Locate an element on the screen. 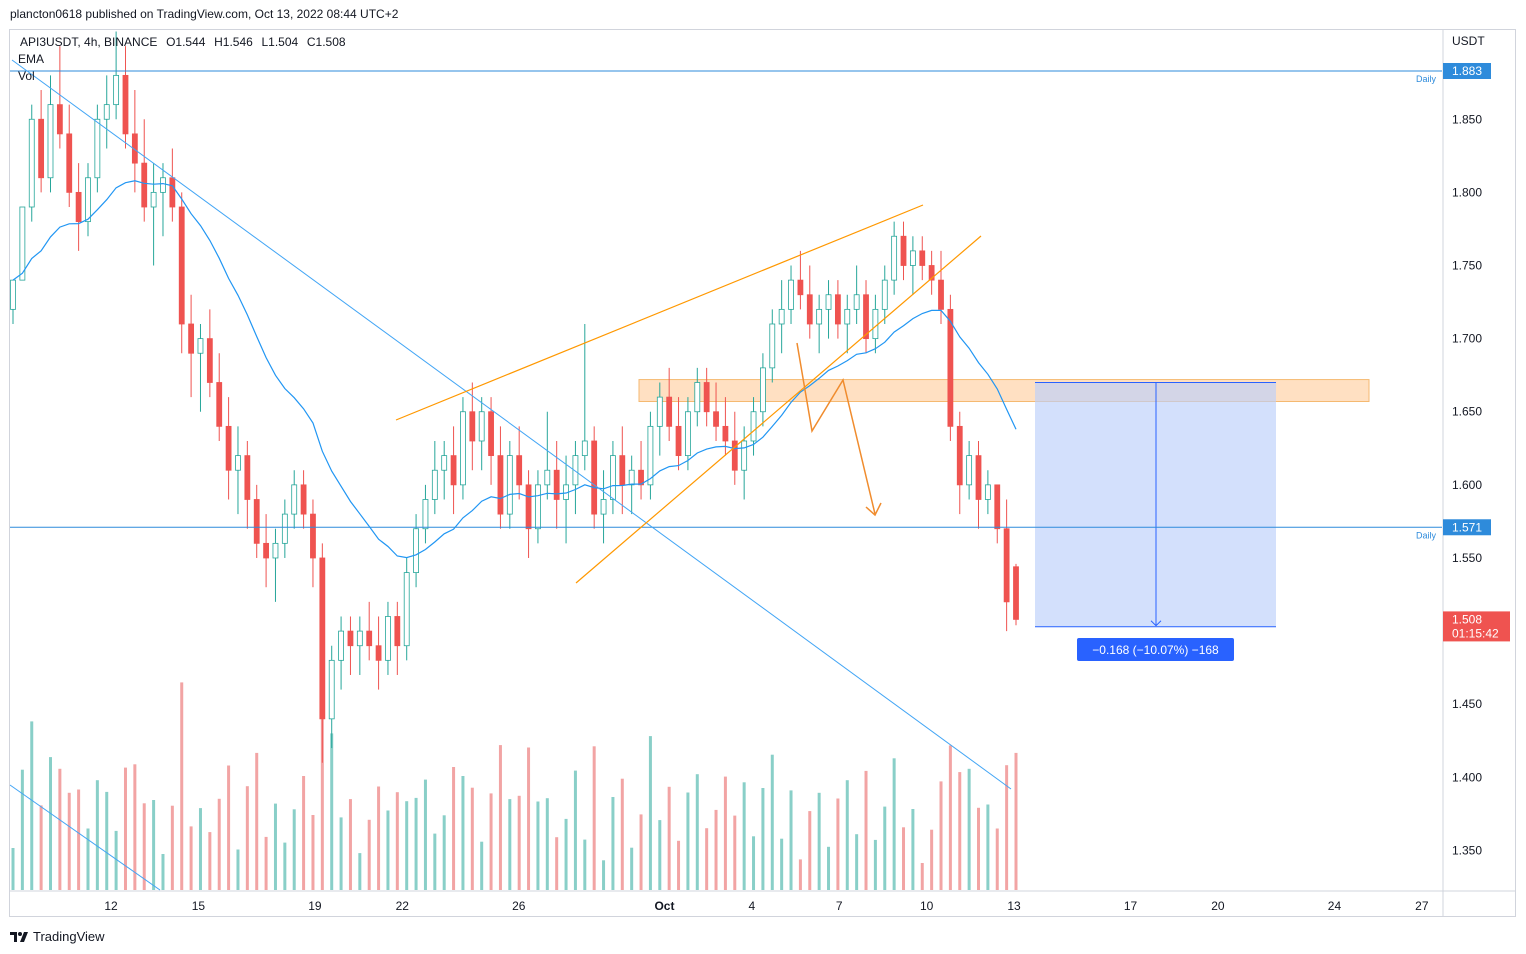 The width and height of the screenshot is (1526, 954). wedge-lower-line is located at coordinates (778, 409).